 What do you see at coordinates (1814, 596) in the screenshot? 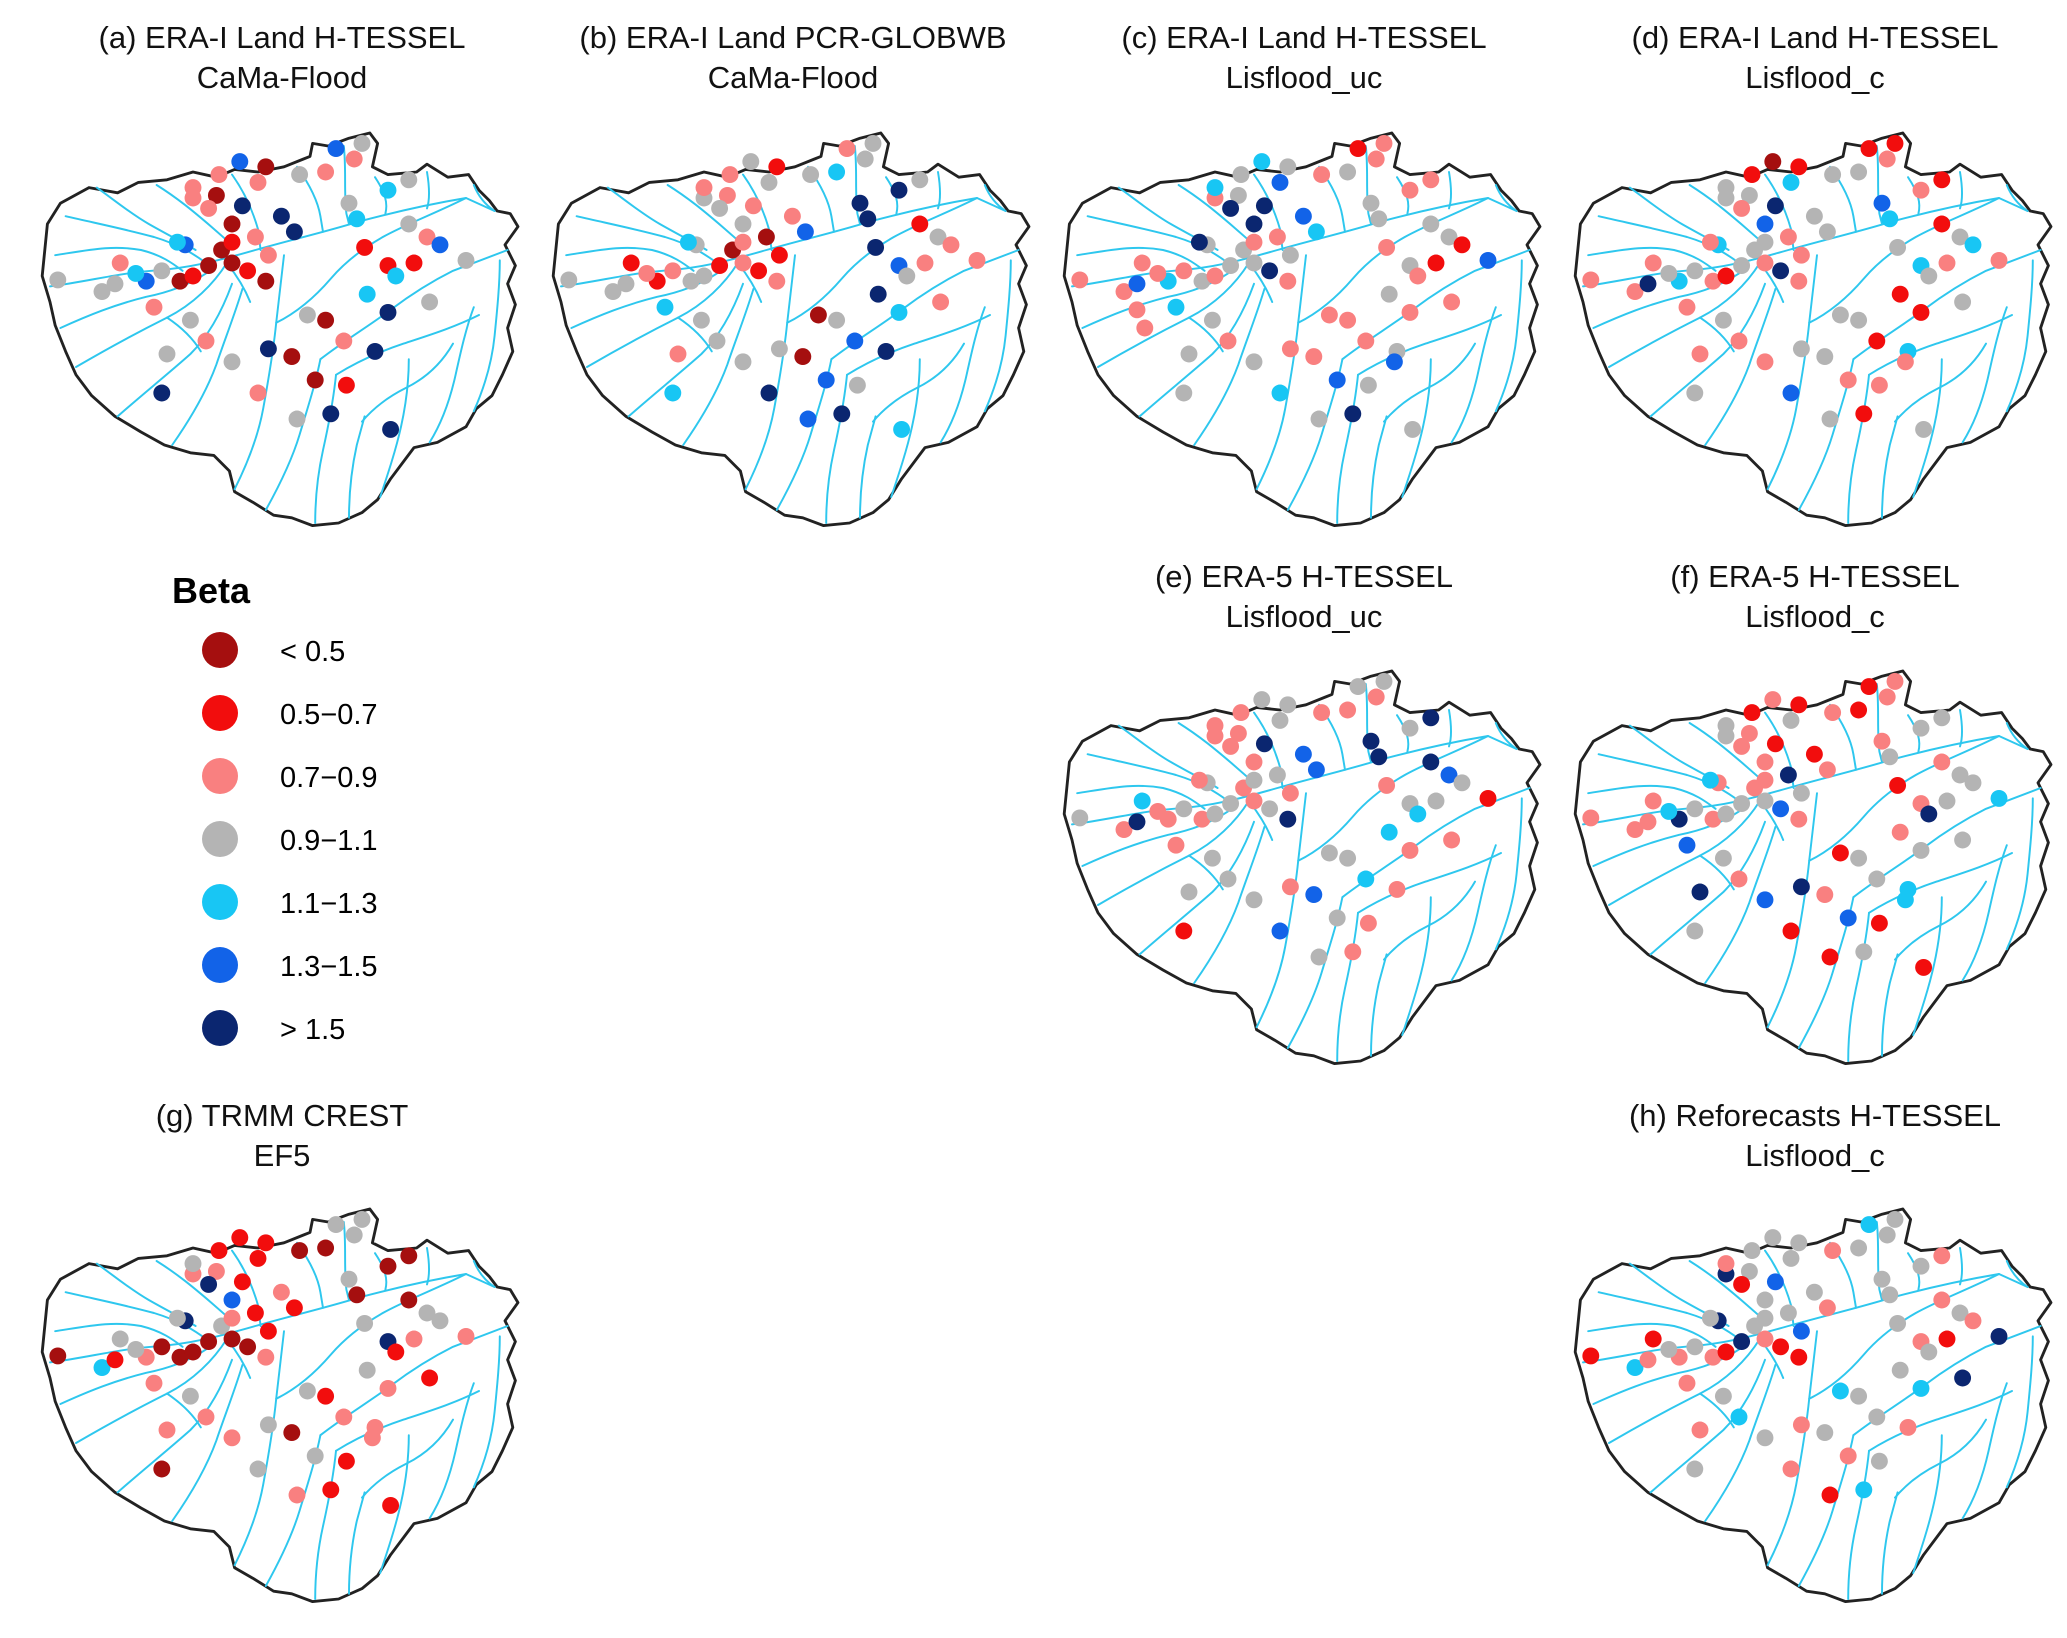
I see `panel-f-title: (f) ERA-5 H-TESSEL Lisflood_c` at bounding box center [1814, 596].